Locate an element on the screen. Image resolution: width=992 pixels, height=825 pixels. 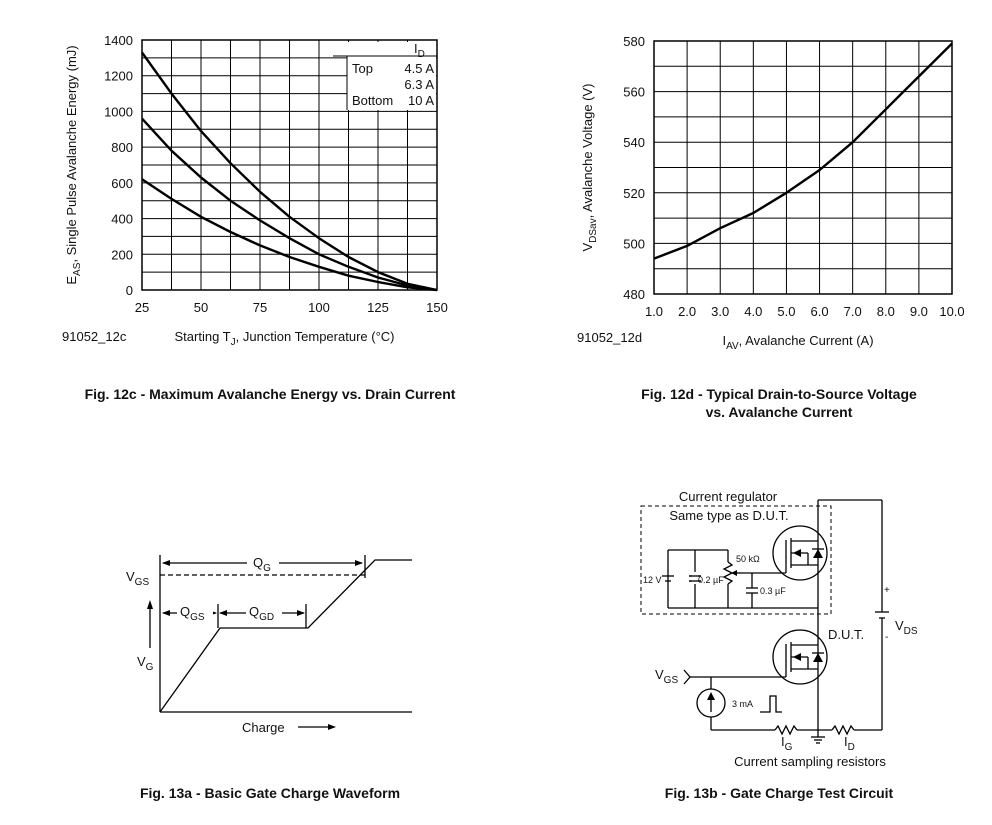
x-tick-label: 10.0 is located at coordinates (951, 311).